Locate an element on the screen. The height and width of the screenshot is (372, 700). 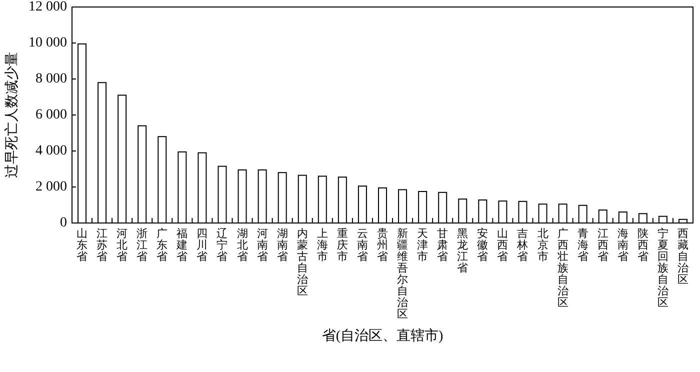
x-tick-label: 河南省 is located at coordinates (262, 245).